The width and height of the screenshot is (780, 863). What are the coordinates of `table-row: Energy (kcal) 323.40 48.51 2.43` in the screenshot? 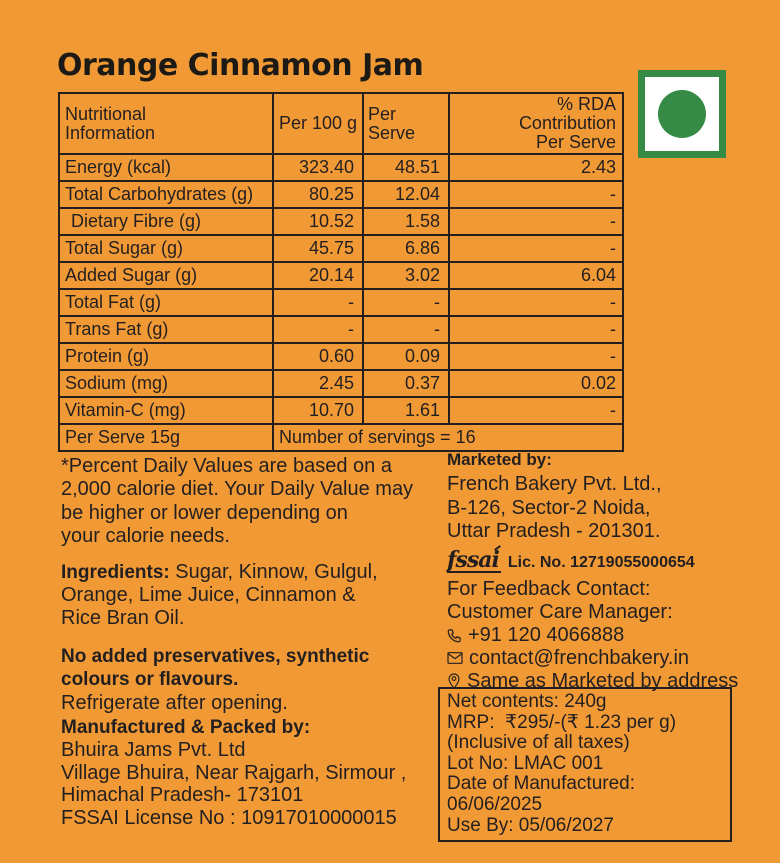 It's located at (341, 167).